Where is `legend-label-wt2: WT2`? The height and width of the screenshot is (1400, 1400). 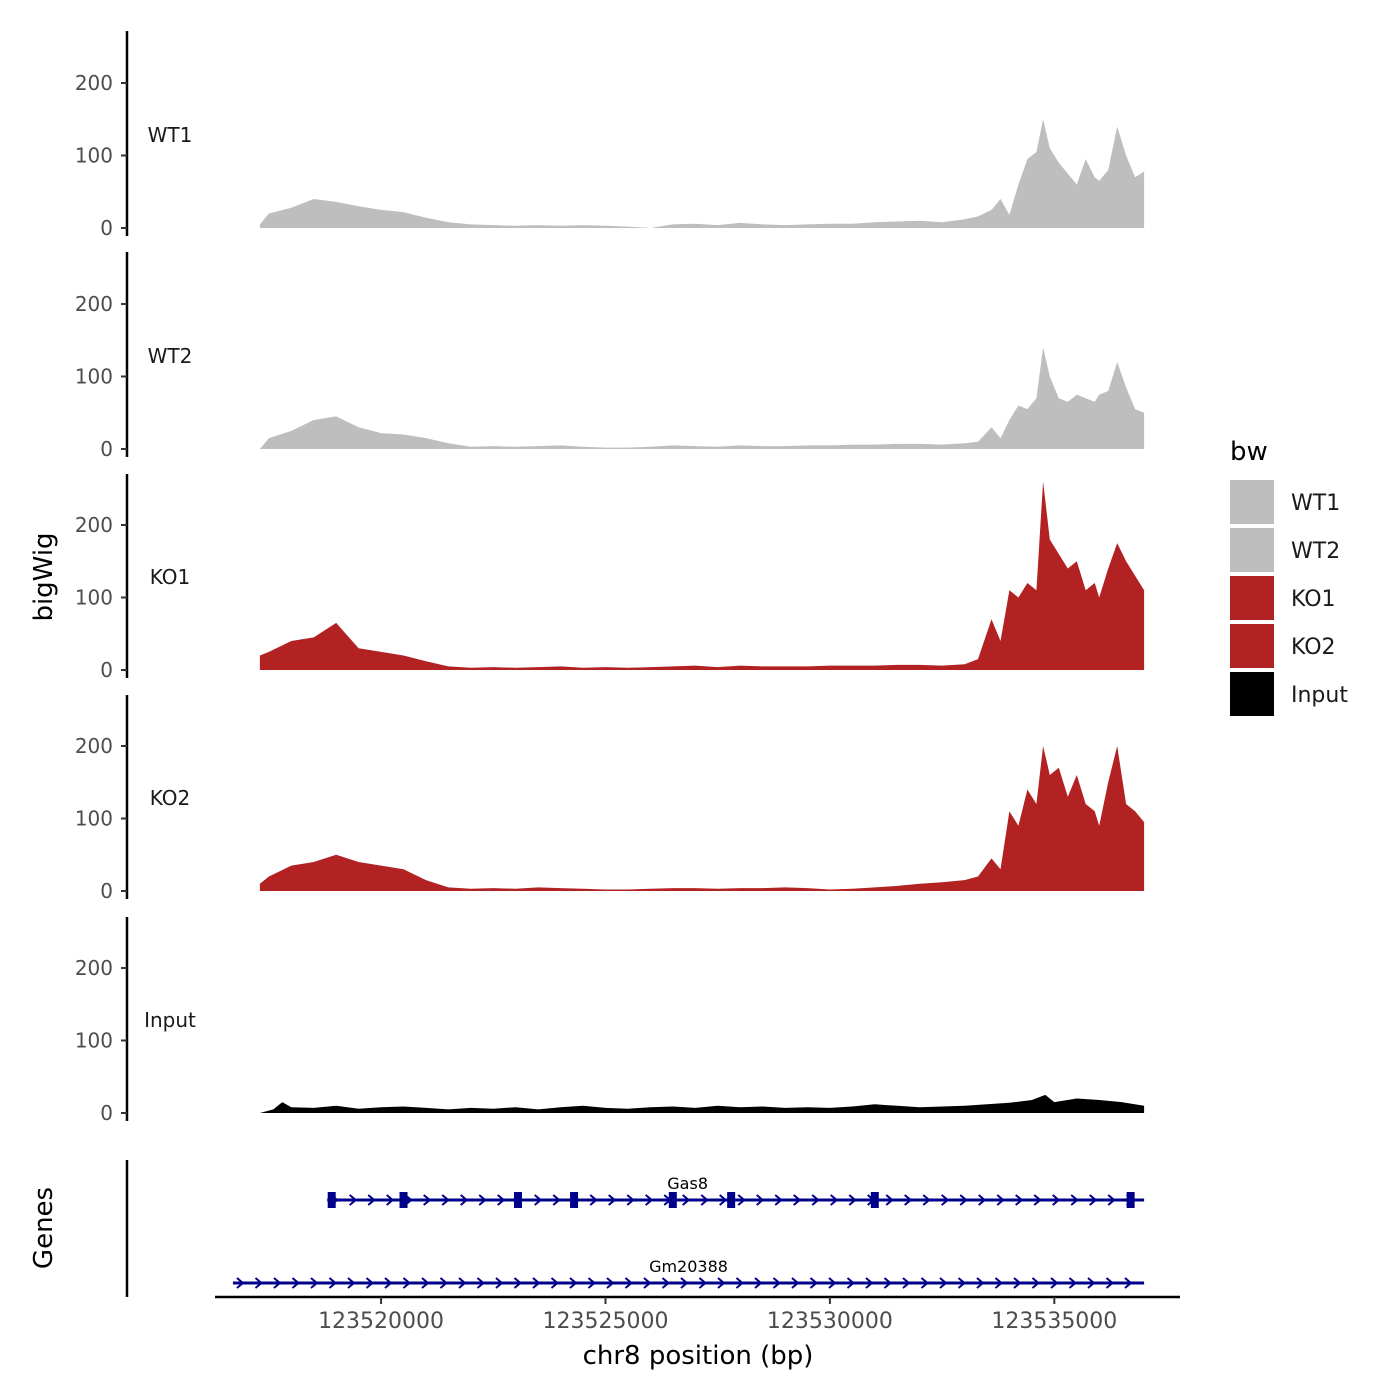 legend-label-wt2: WT2 is located at coordinates (1315, 551).